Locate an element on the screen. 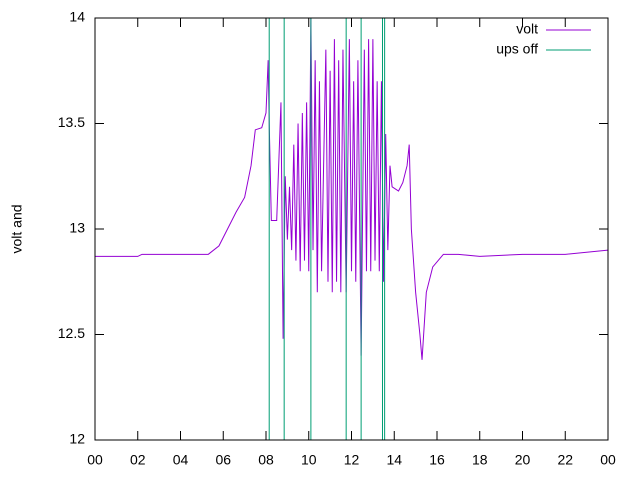 Image resolution: width=640 pixels, height=480 pixels. x-tick-label: 02 is located at coordinates (138, 460).